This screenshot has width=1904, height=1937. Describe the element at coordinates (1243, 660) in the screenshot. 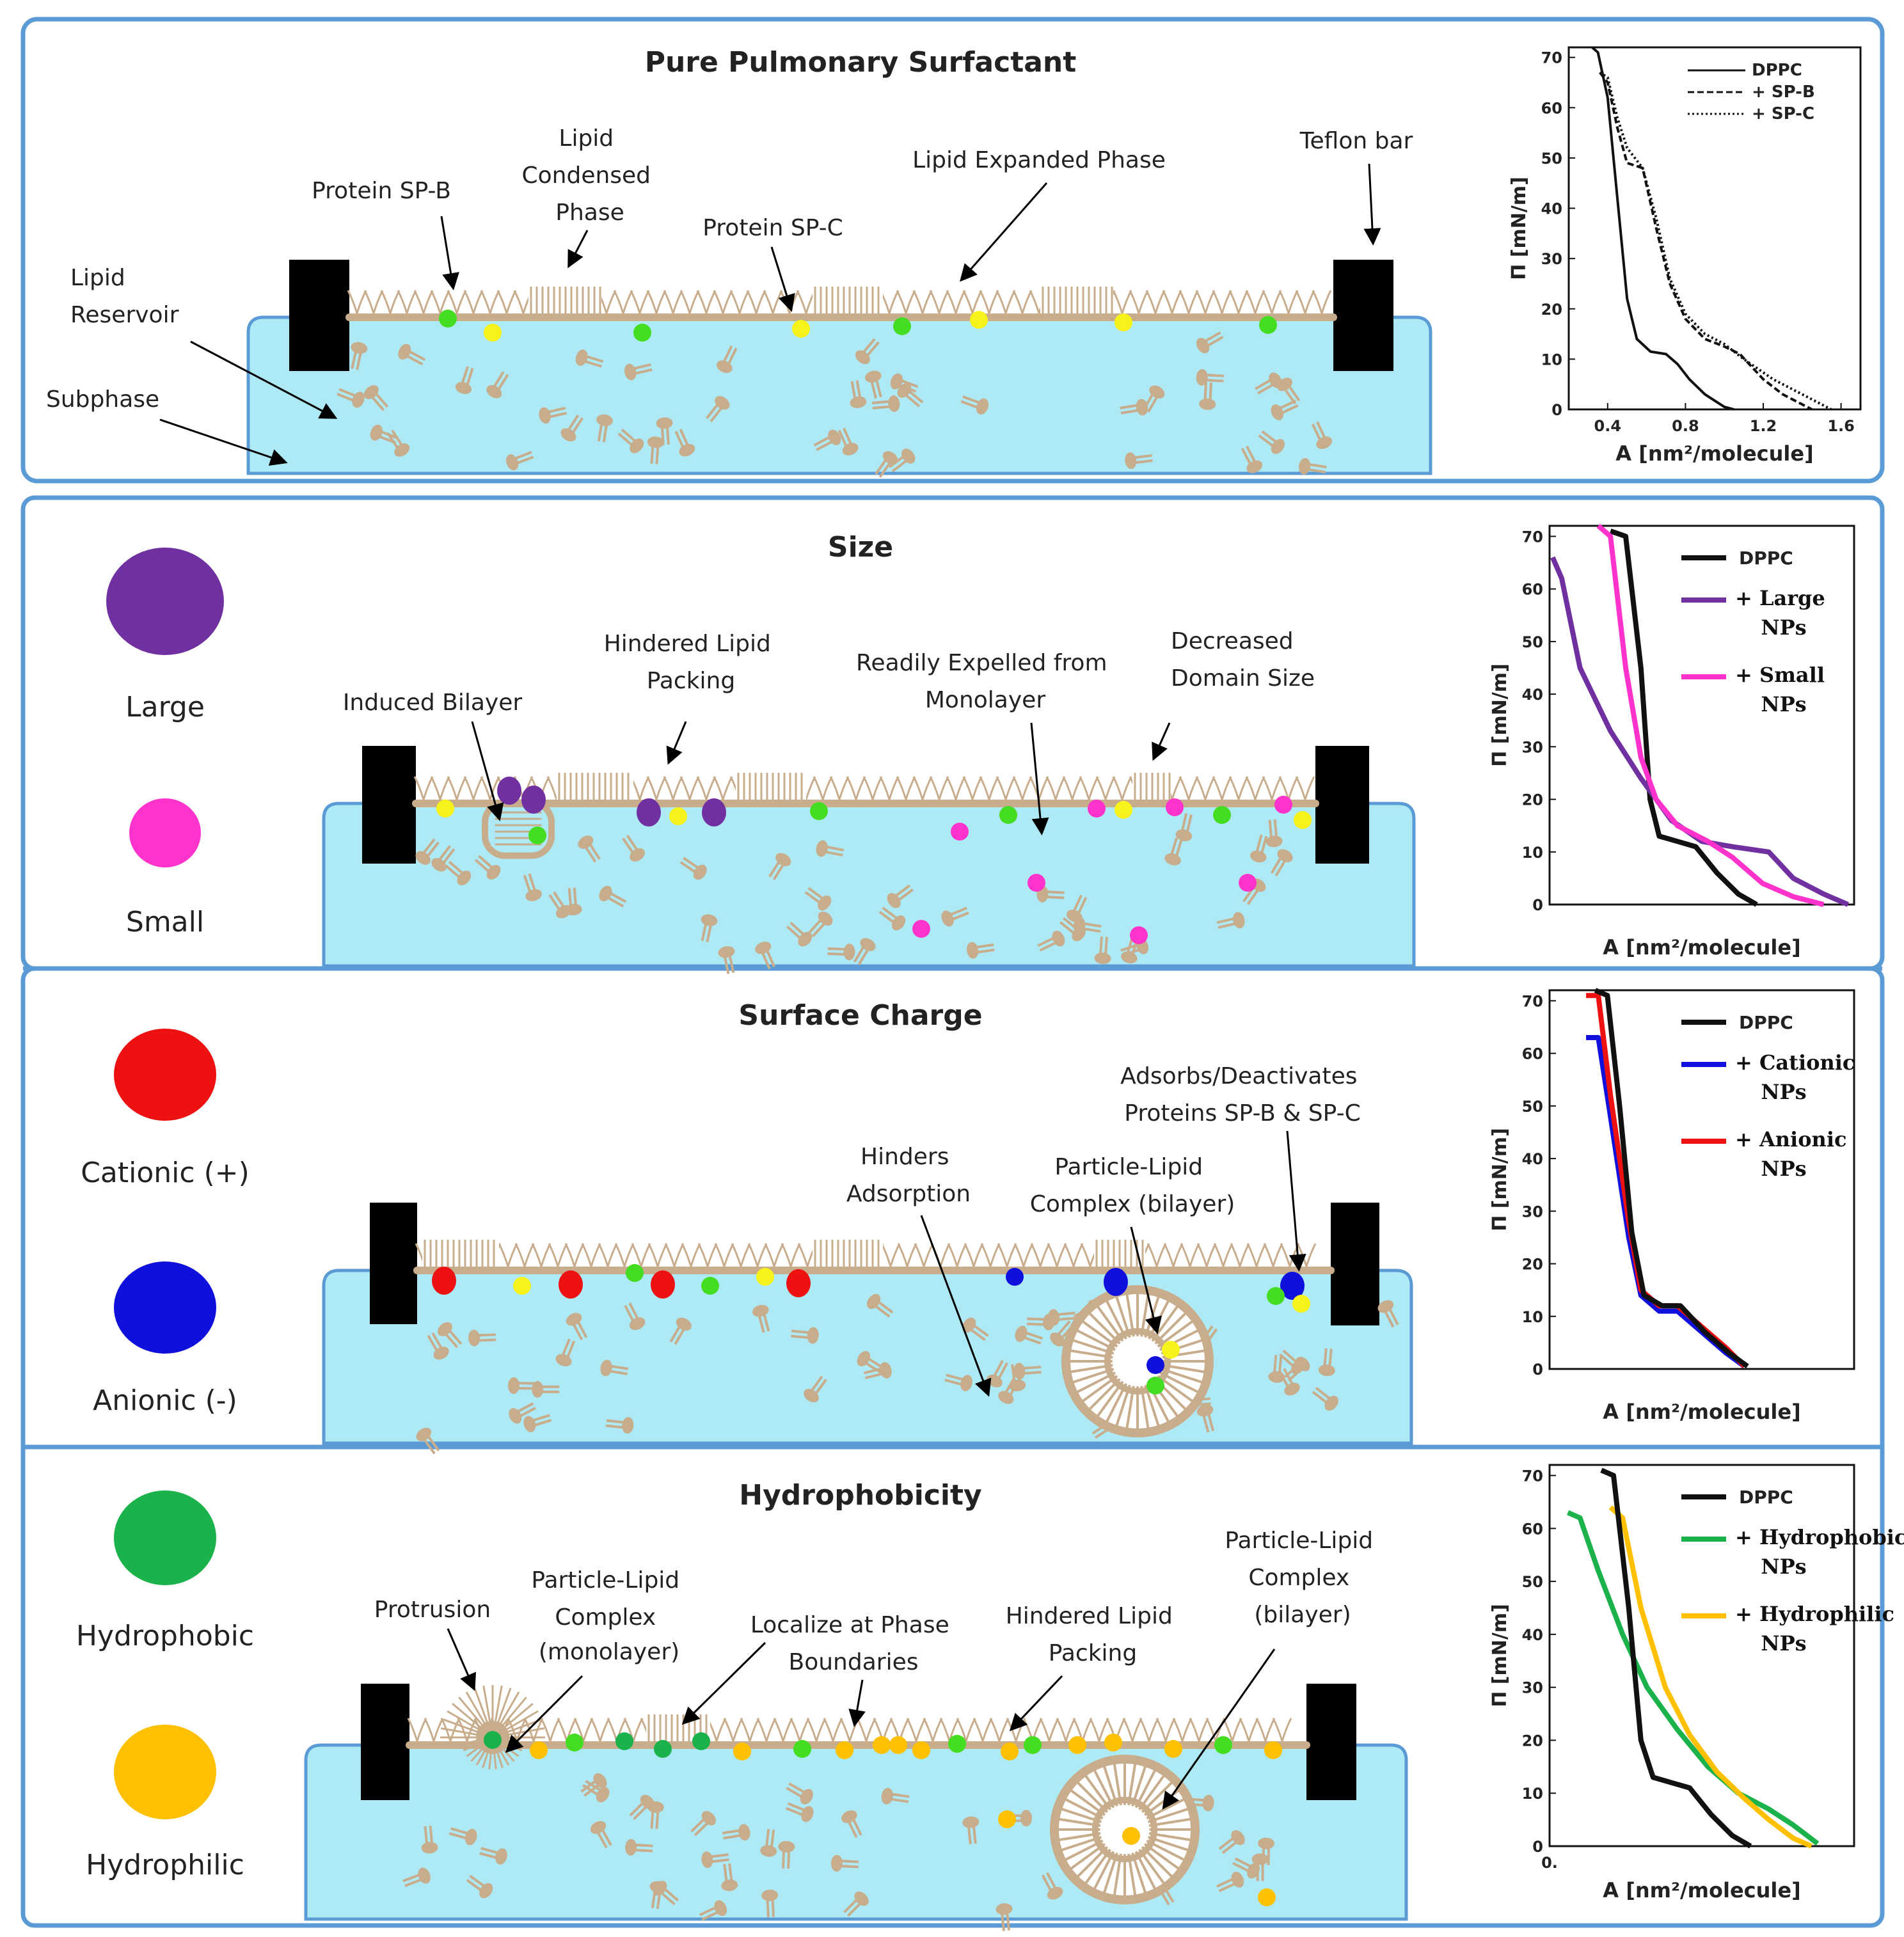

I see `annotation-decreased-domain: Decreased Domain Size` at that location.